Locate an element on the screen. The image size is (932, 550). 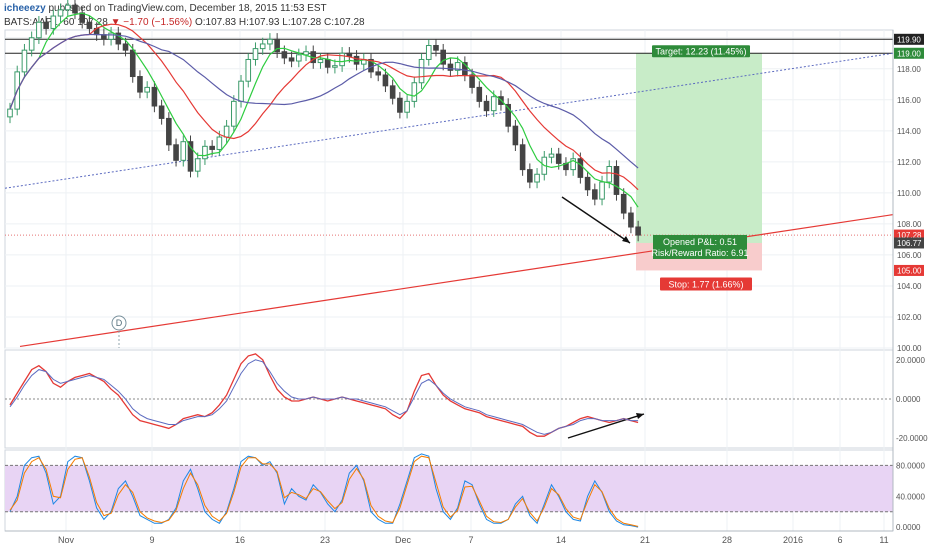
event-marker-label: D is located at coordinates (119, 323).